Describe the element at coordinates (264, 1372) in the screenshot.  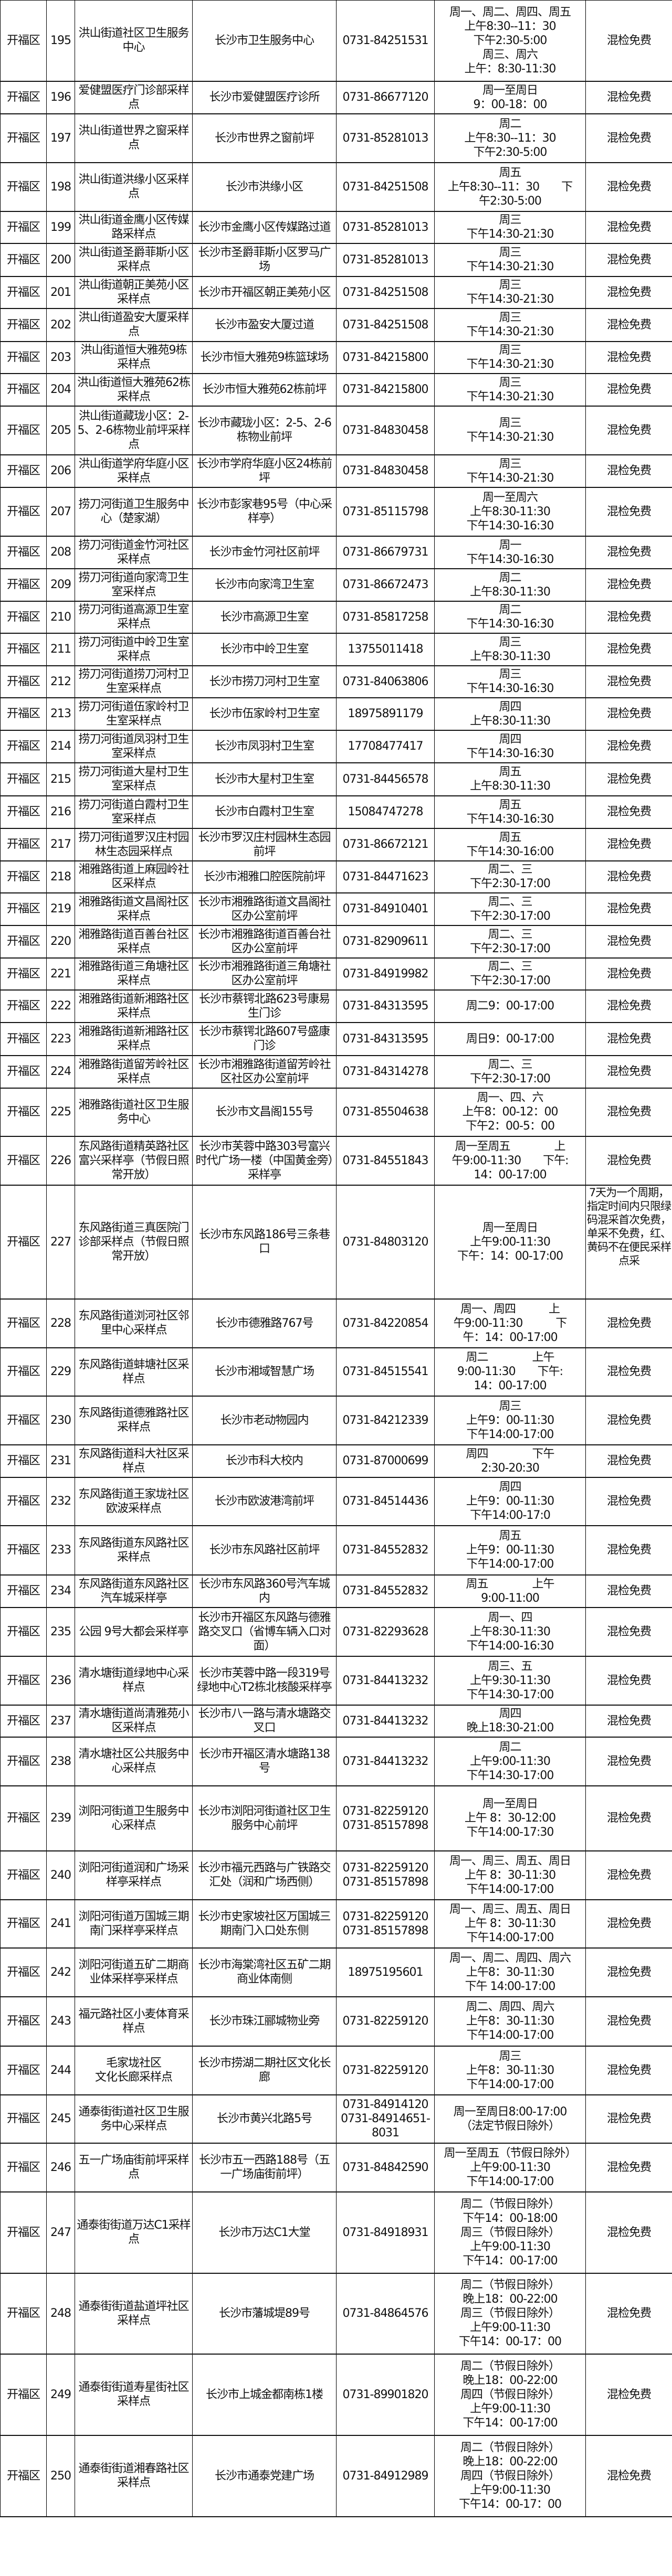
I see `address-cell: 长沙市湘域智慧广场` at that location.